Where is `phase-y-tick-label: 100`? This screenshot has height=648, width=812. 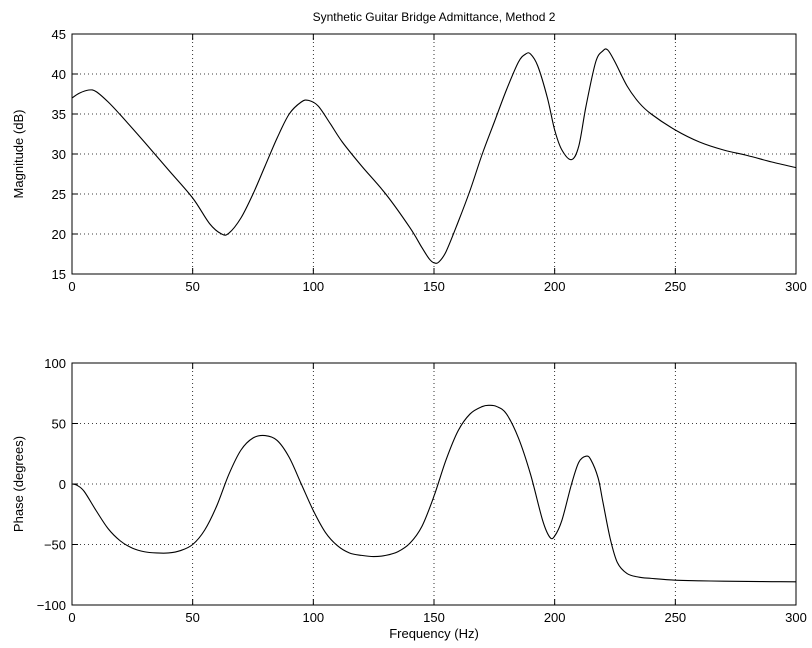 phase-y-tick-label: 100 is located at coordinates (55, 363).